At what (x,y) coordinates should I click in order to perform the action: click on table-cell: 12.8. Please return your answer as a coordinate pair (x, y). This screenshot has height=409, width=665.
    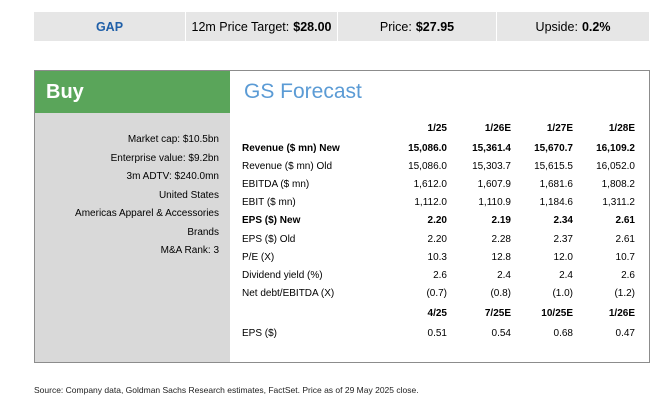
    Looking at the image, I should click on (501, 257).